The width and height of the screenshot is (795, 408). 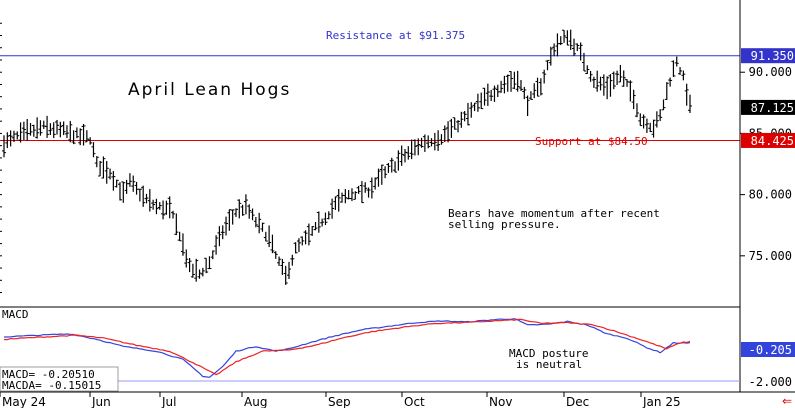 I want to click on macd-note-line2: is neutral, so click(x=549, y=364).